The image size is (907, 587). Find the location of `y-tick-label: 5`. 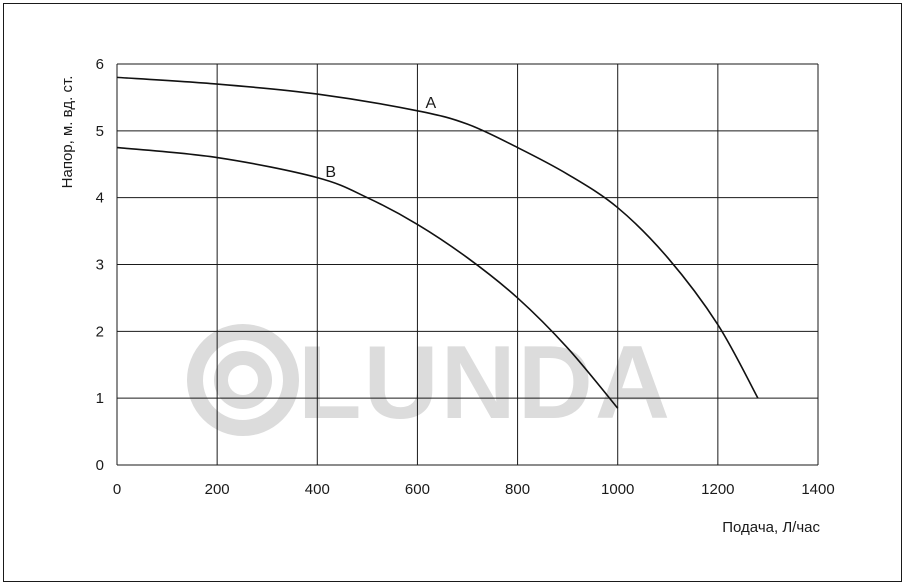

y-tick-label: 5 is located at coordinates (100, 131).